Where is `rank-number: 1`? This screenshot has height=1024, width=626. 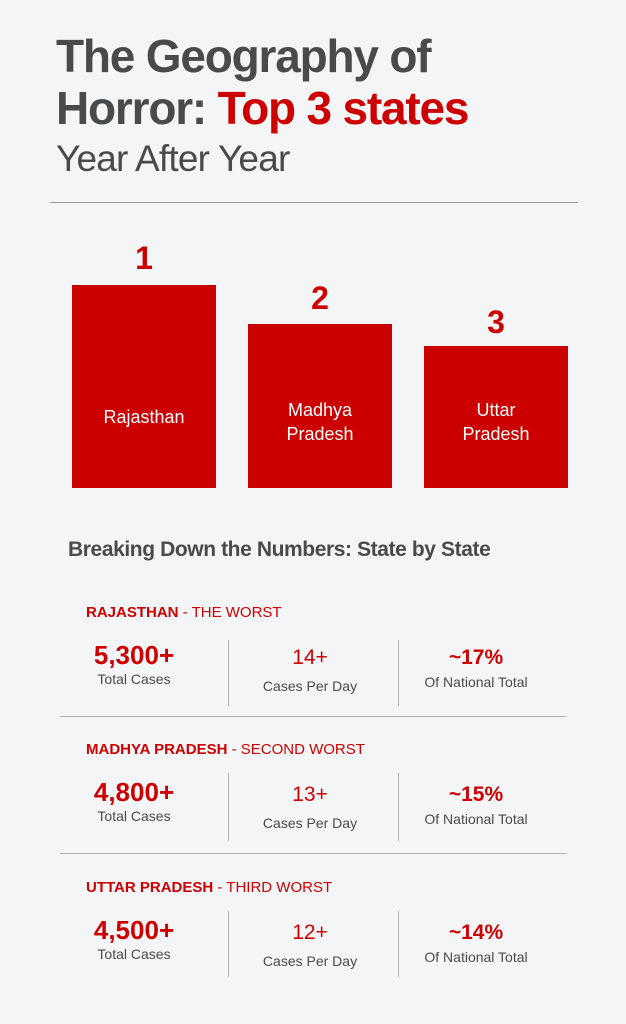 rank-number: 1 is located at coordinates (144, 258).